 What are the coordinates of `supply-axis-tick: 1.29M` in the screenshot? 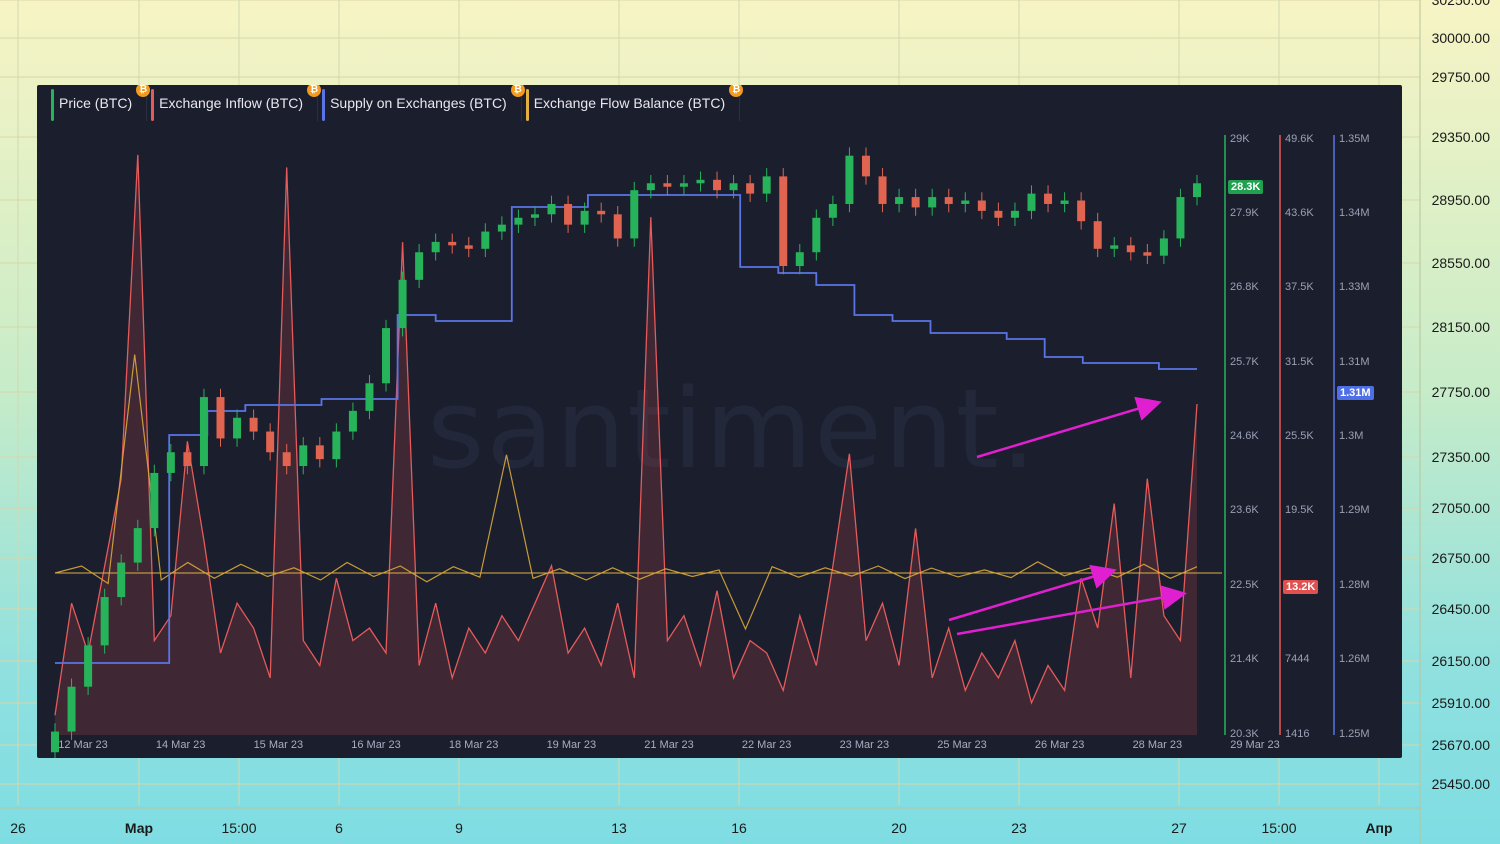 It's located at (1354, 510).